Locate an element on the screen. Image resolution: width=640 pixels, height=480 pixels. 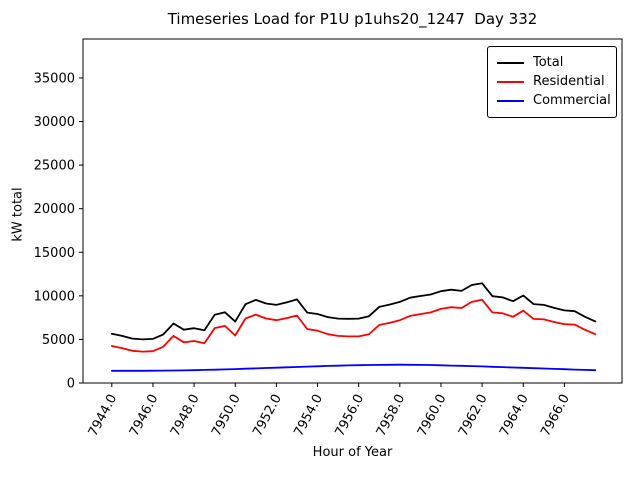
total-line is located at coordinates (353, 311).